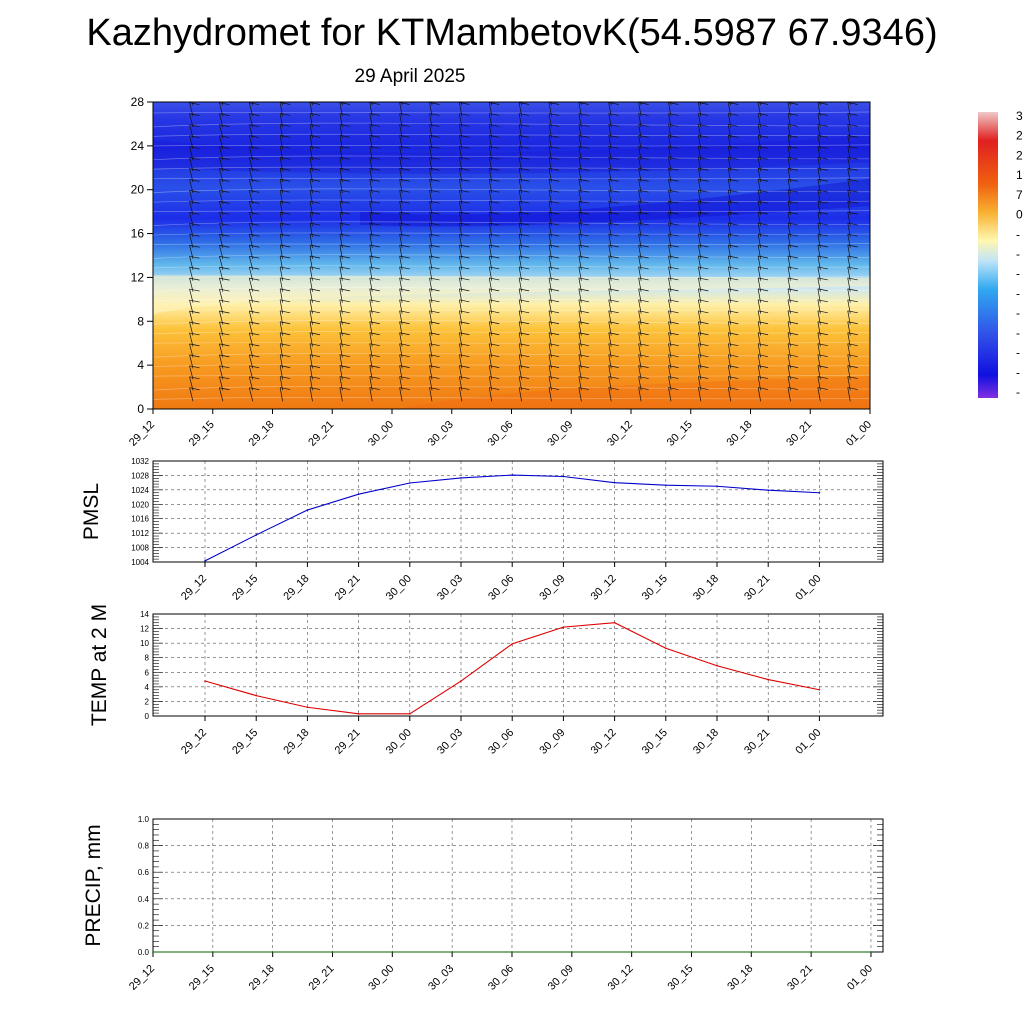  What do you see at coordinates (142, 978) in the screenshot?
I see `x-tick-label: 29_12` at bounding box center [142, 978].